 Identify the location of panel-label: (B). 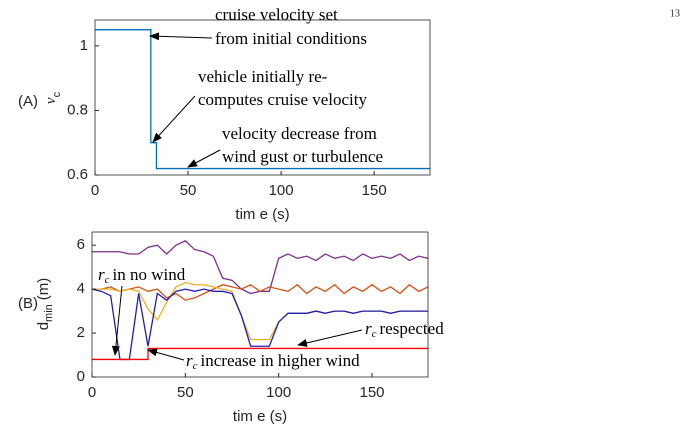
(28, 303).